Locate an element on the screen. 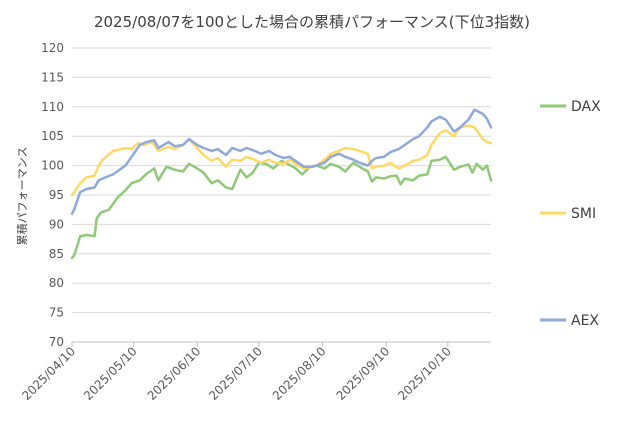  y-tick-label: 80 is located at coordinates (56, 283).